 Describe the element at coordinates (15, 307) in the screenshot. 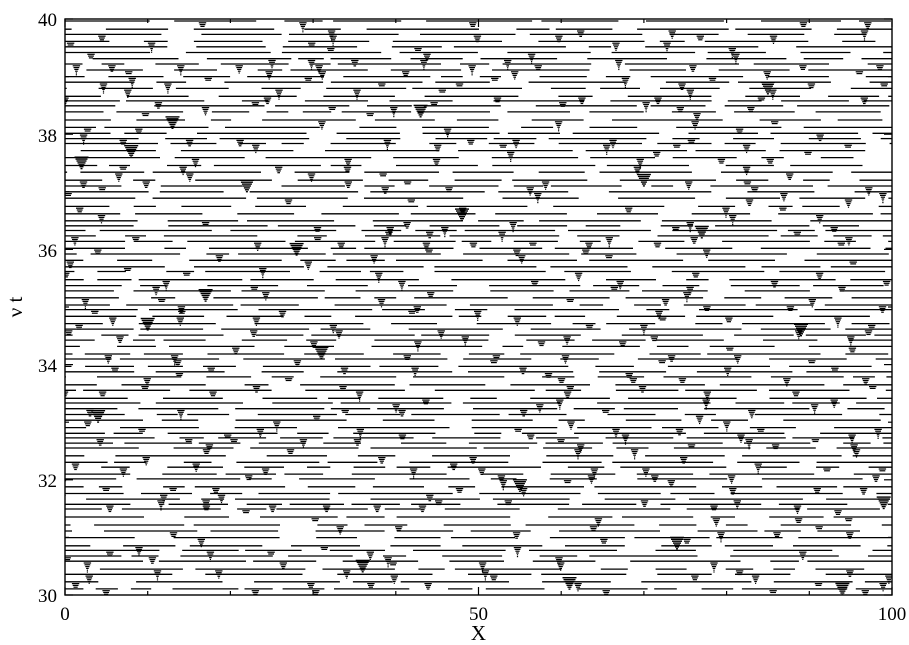

I see `y-axis-label: ν t` at that location.